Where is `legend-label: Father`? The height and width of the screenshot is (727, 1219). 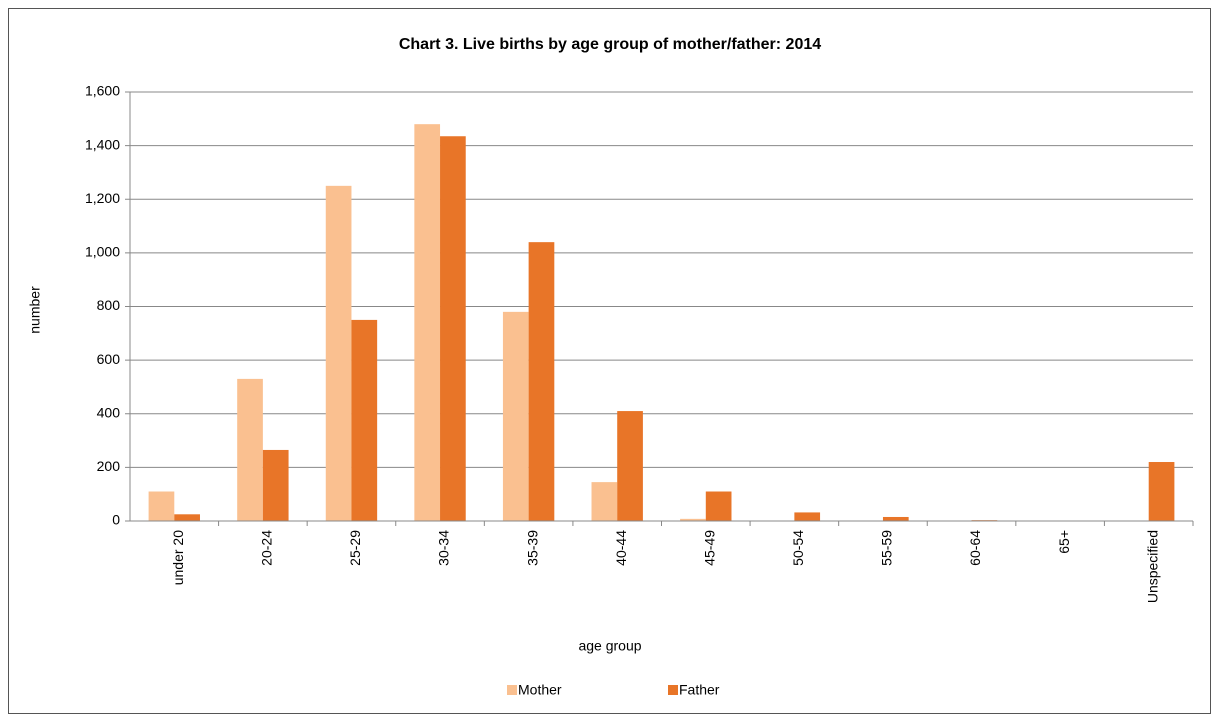
legend-label: Father is located at coordinates (699, 690).